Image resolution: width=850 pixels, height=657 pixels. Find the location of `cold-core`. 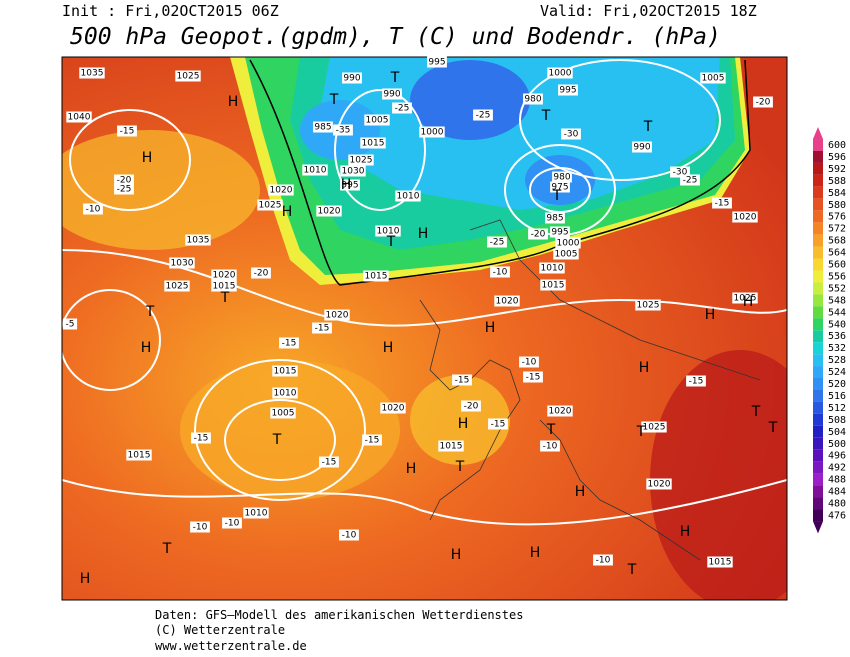

cold-core is located at coordinates (470, 100).